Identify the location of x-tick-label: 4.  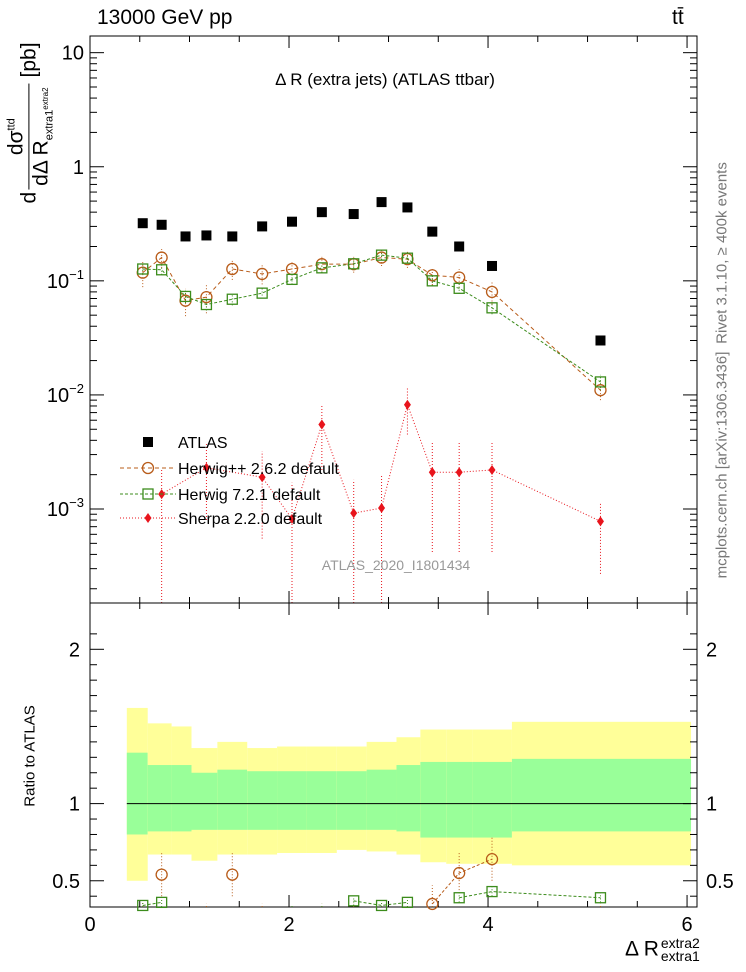
(487, 925).